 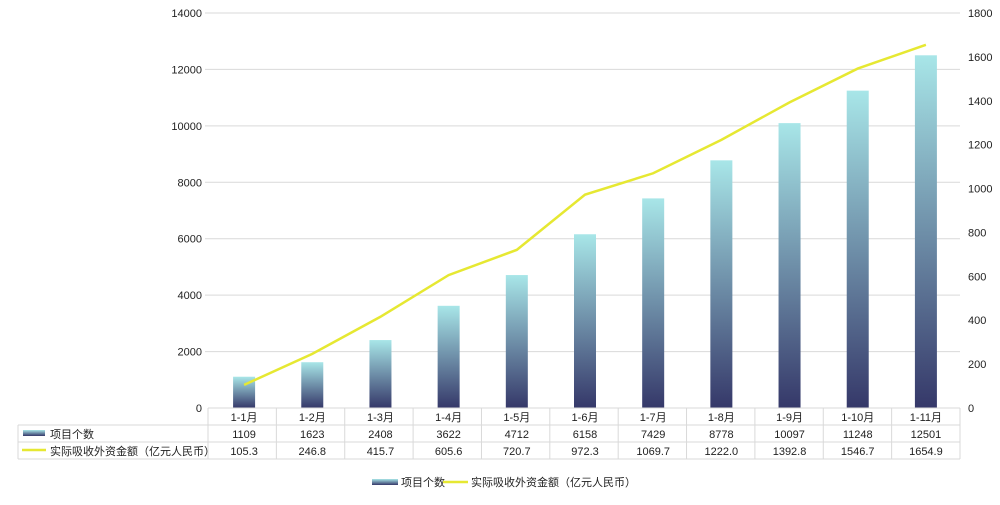 I want to click on table-cell: 246.8, so click(x=313, y=452).